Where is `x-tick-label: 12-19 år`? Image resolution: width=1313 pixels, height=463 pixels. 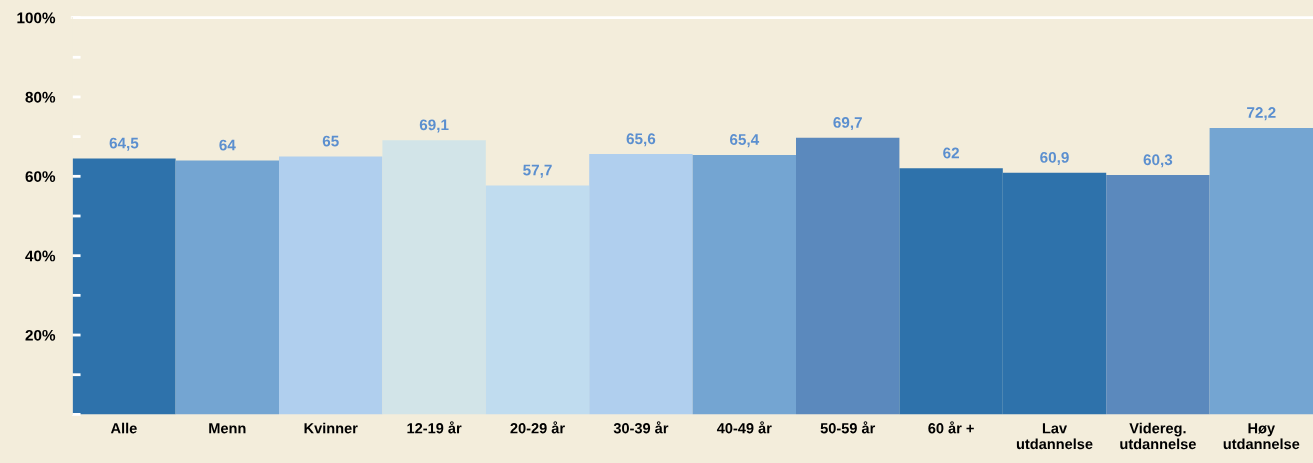
x-tick-label: 12-19 år is located at coordinates (434, 427).